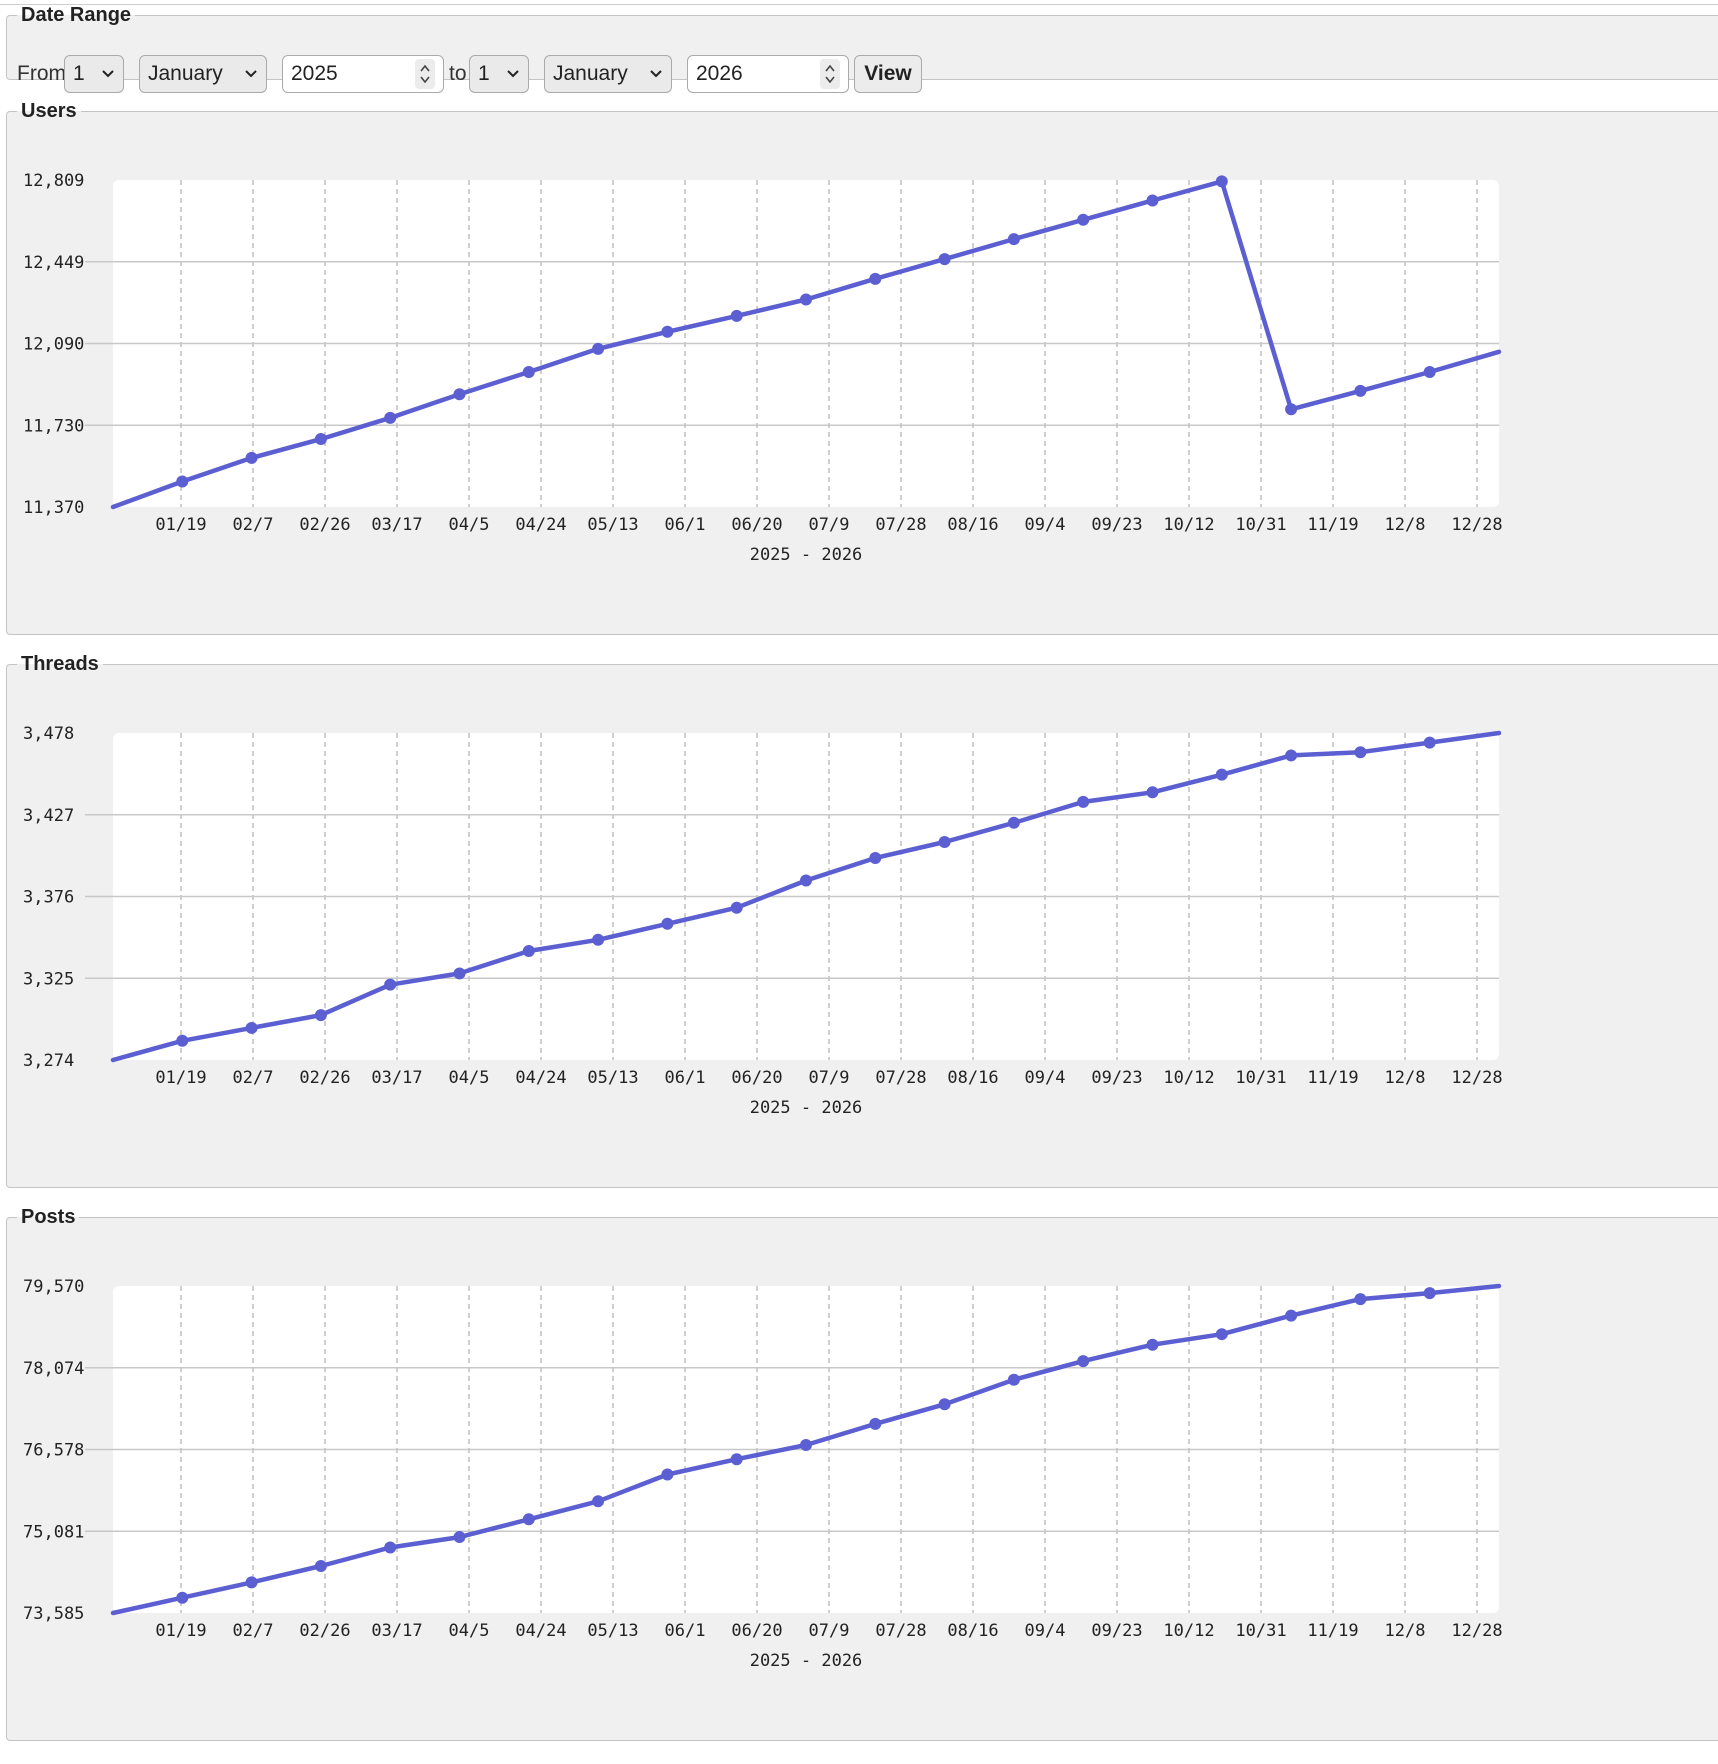 The image size is (1718, 1764). I want to click on x-tick-label: 02/26, so click(324, 525).